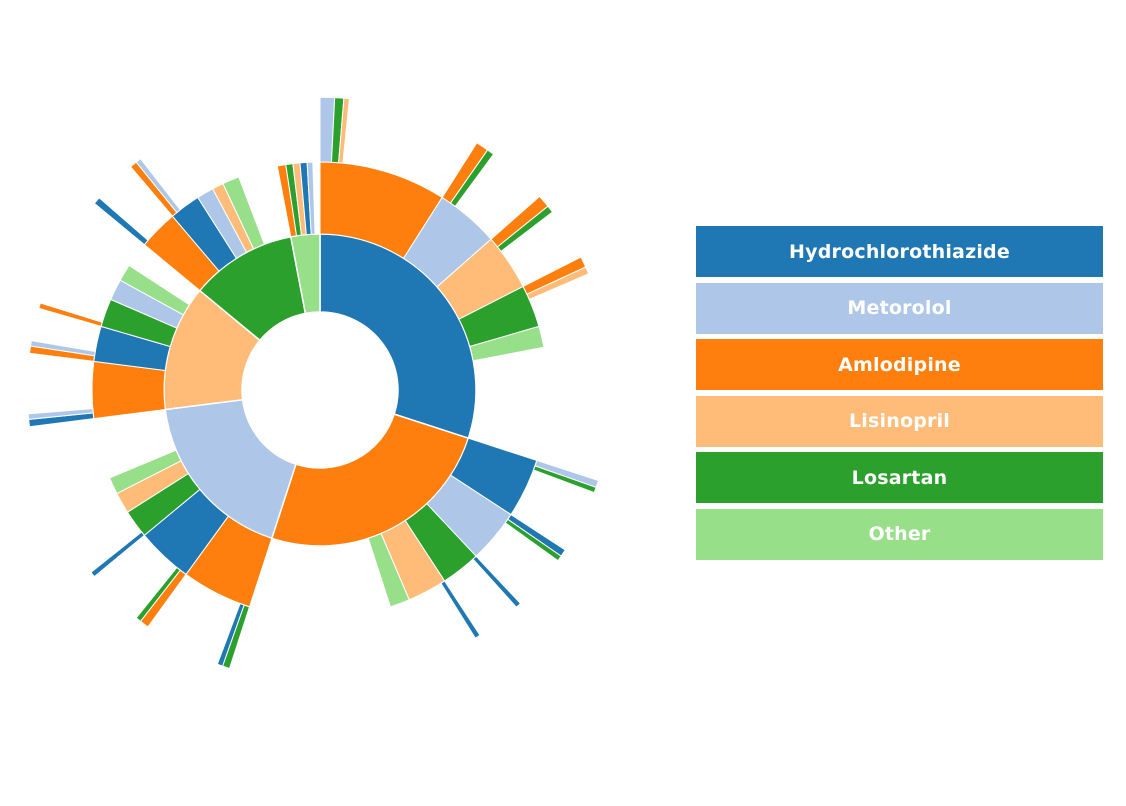 The height and width of the screenshot is (806, 1126). What do you see at coordinates (899, 308) in the screenshot?
I see `legend-item-metorolol: Metorolol` at bounding box center [899, 308].